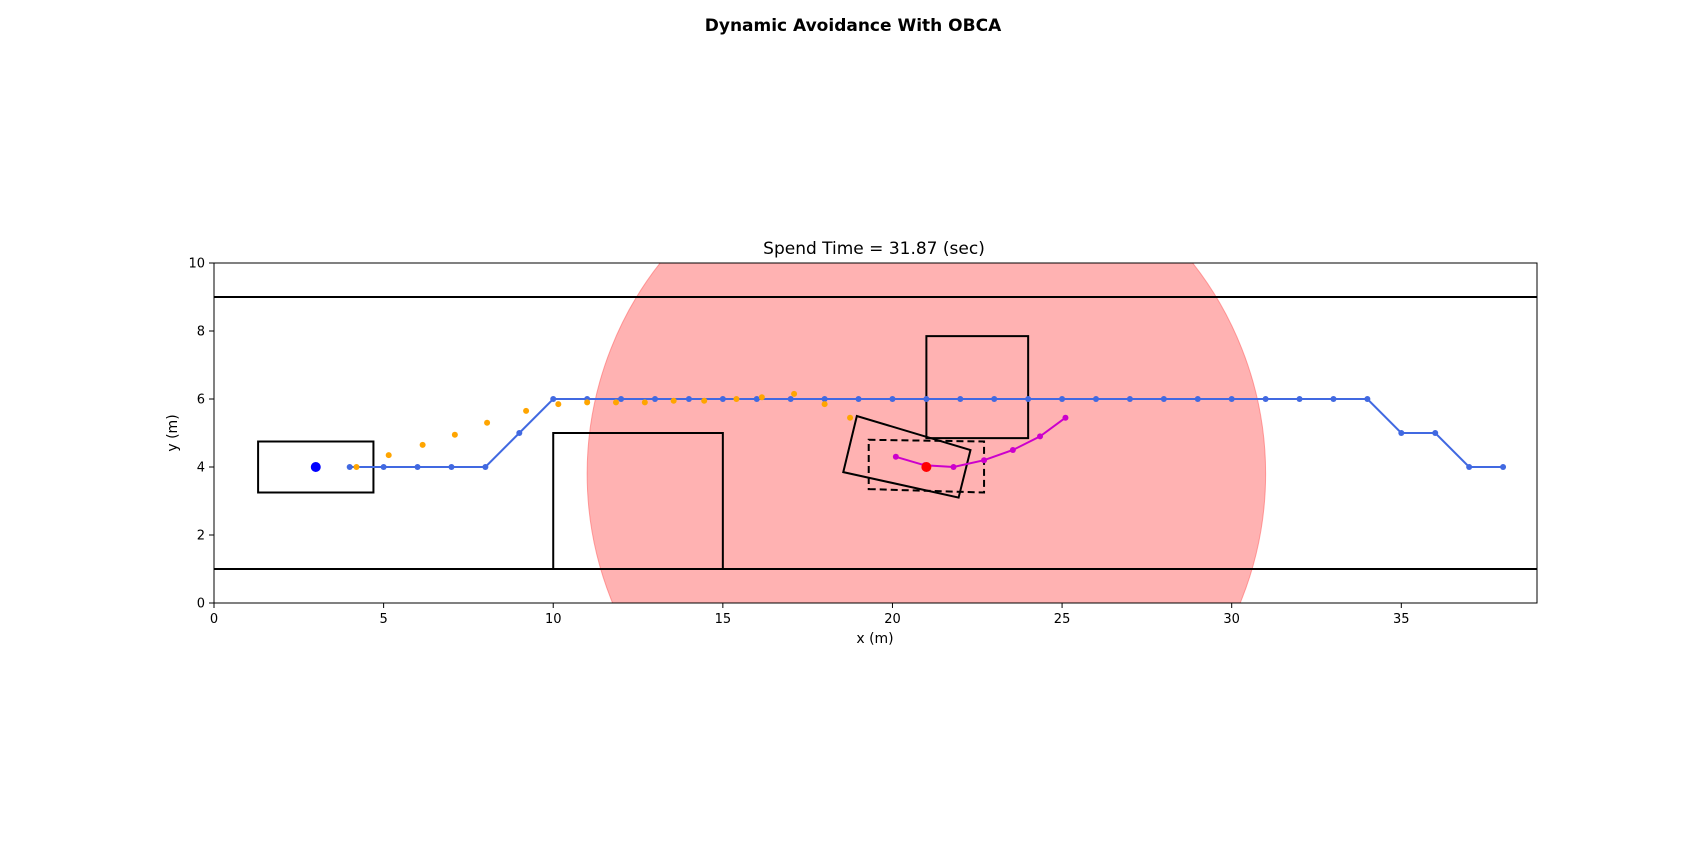 The image size is (1706, 856). I want to click on x-tick-label: 0, so click(214, 619).